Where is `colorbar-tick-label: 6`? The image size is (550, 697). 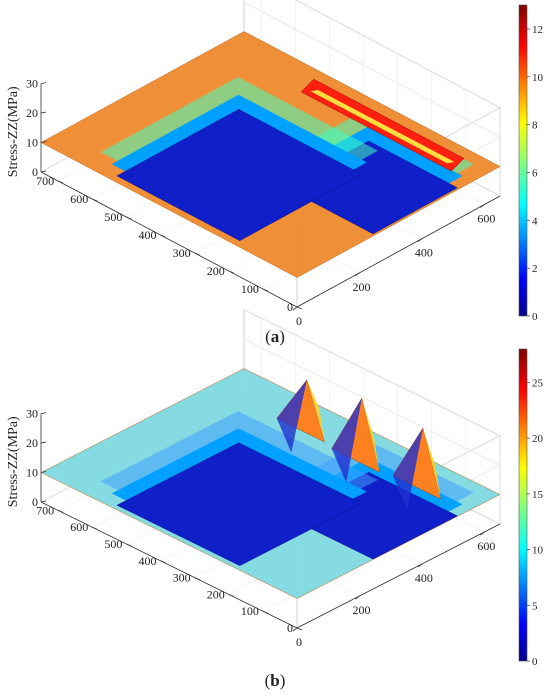
colorbar-tick-label: 6 is located at coordinates (535, 173).